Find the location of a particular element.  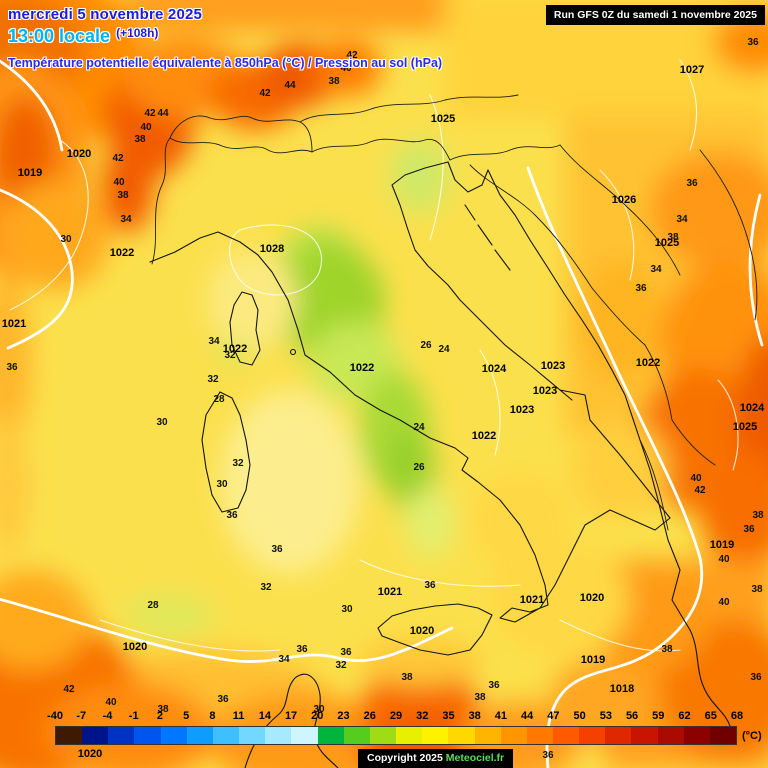

scale-tick: 29 is located at coordinates (396, 716).